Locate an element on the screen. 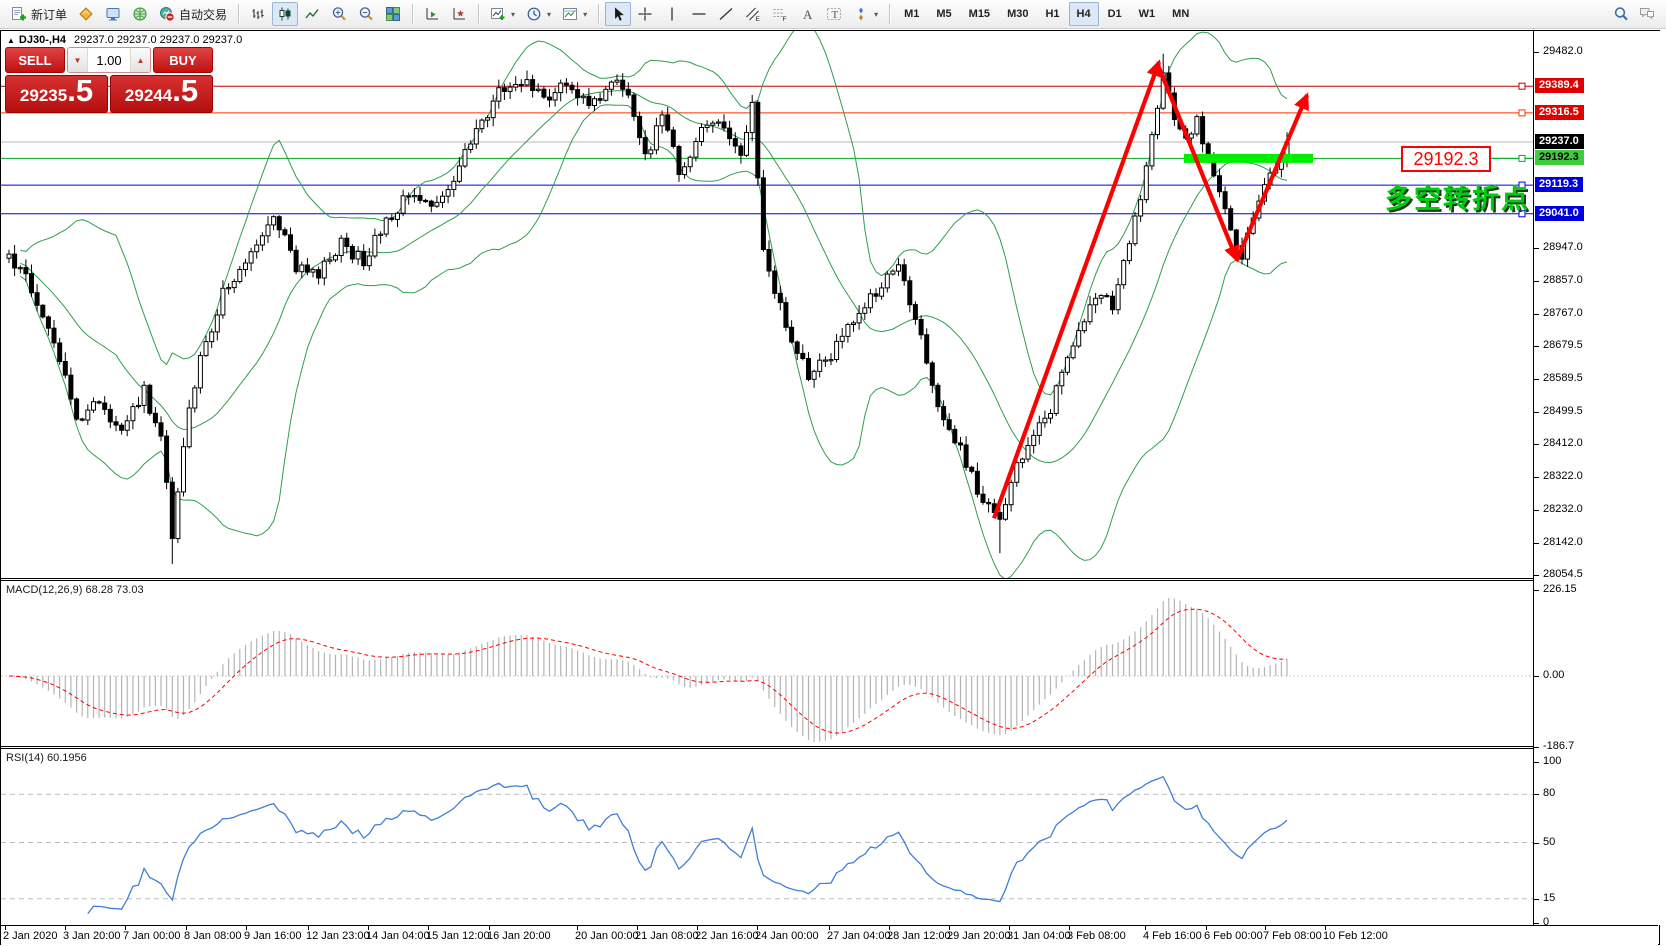  auto-scroll-button is located at coordinates (432, 14).